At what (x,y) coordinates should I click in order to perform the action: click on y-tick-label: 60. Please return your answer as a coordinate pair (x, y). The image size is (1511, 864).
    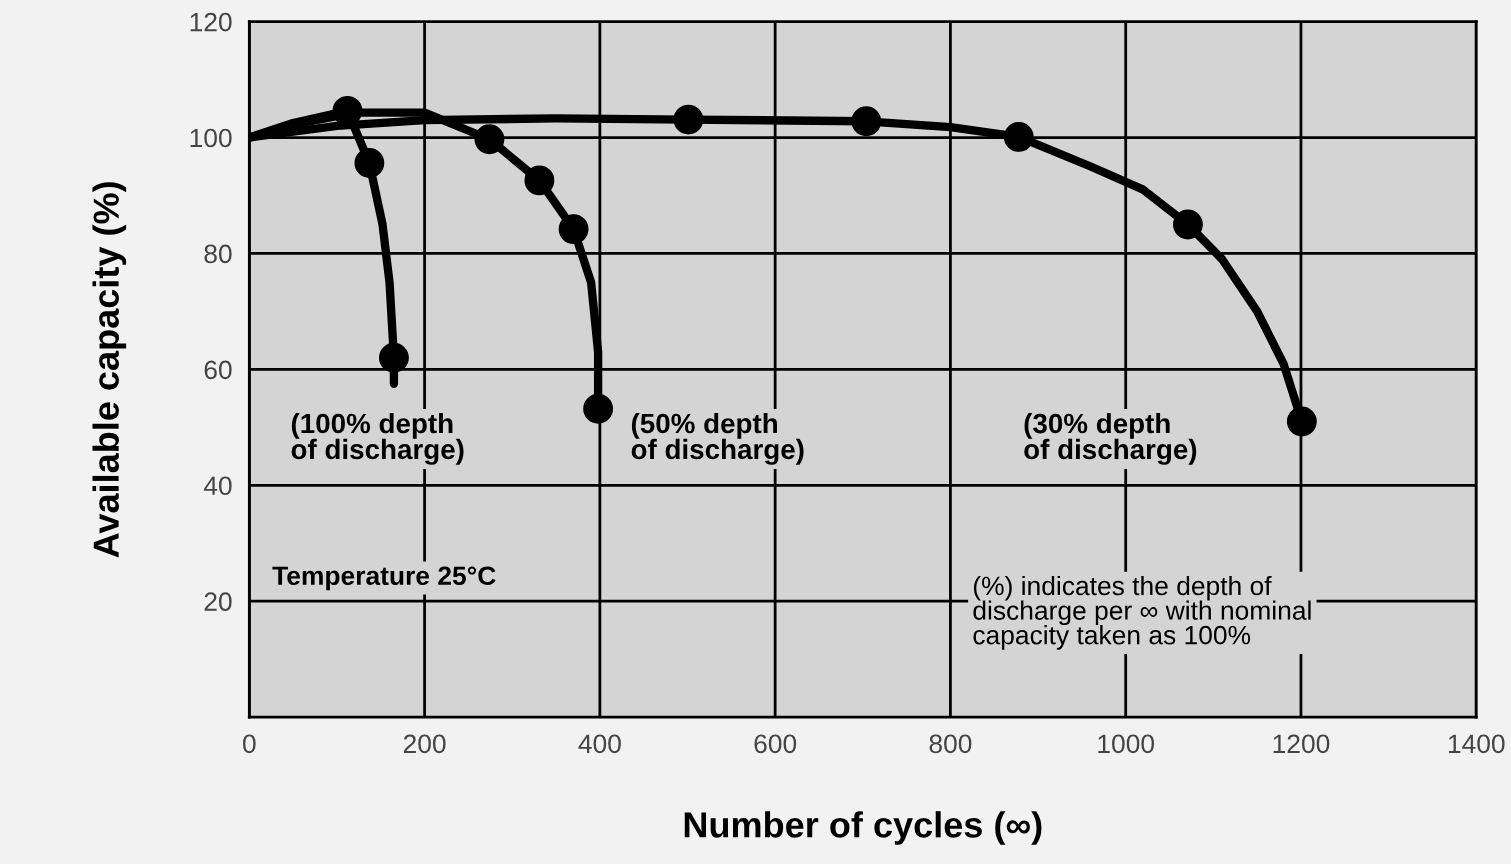
    Looking at the image, I should click on (218, 370).